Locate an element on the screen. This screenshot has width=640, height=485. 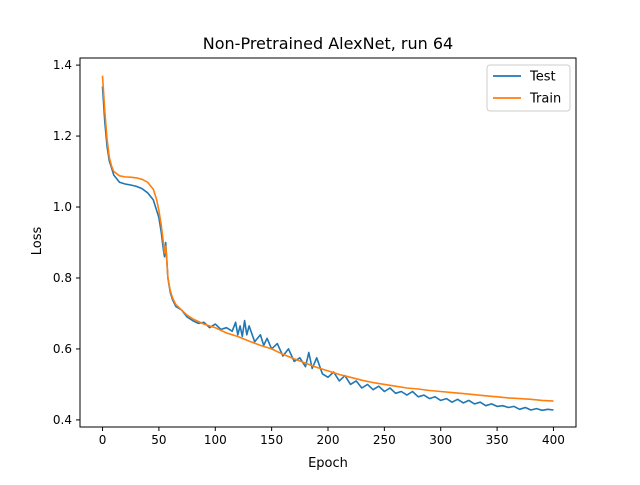
chart-title: Non-Pretrained AlexNet, run 64 is located at coordinates (328, 43).